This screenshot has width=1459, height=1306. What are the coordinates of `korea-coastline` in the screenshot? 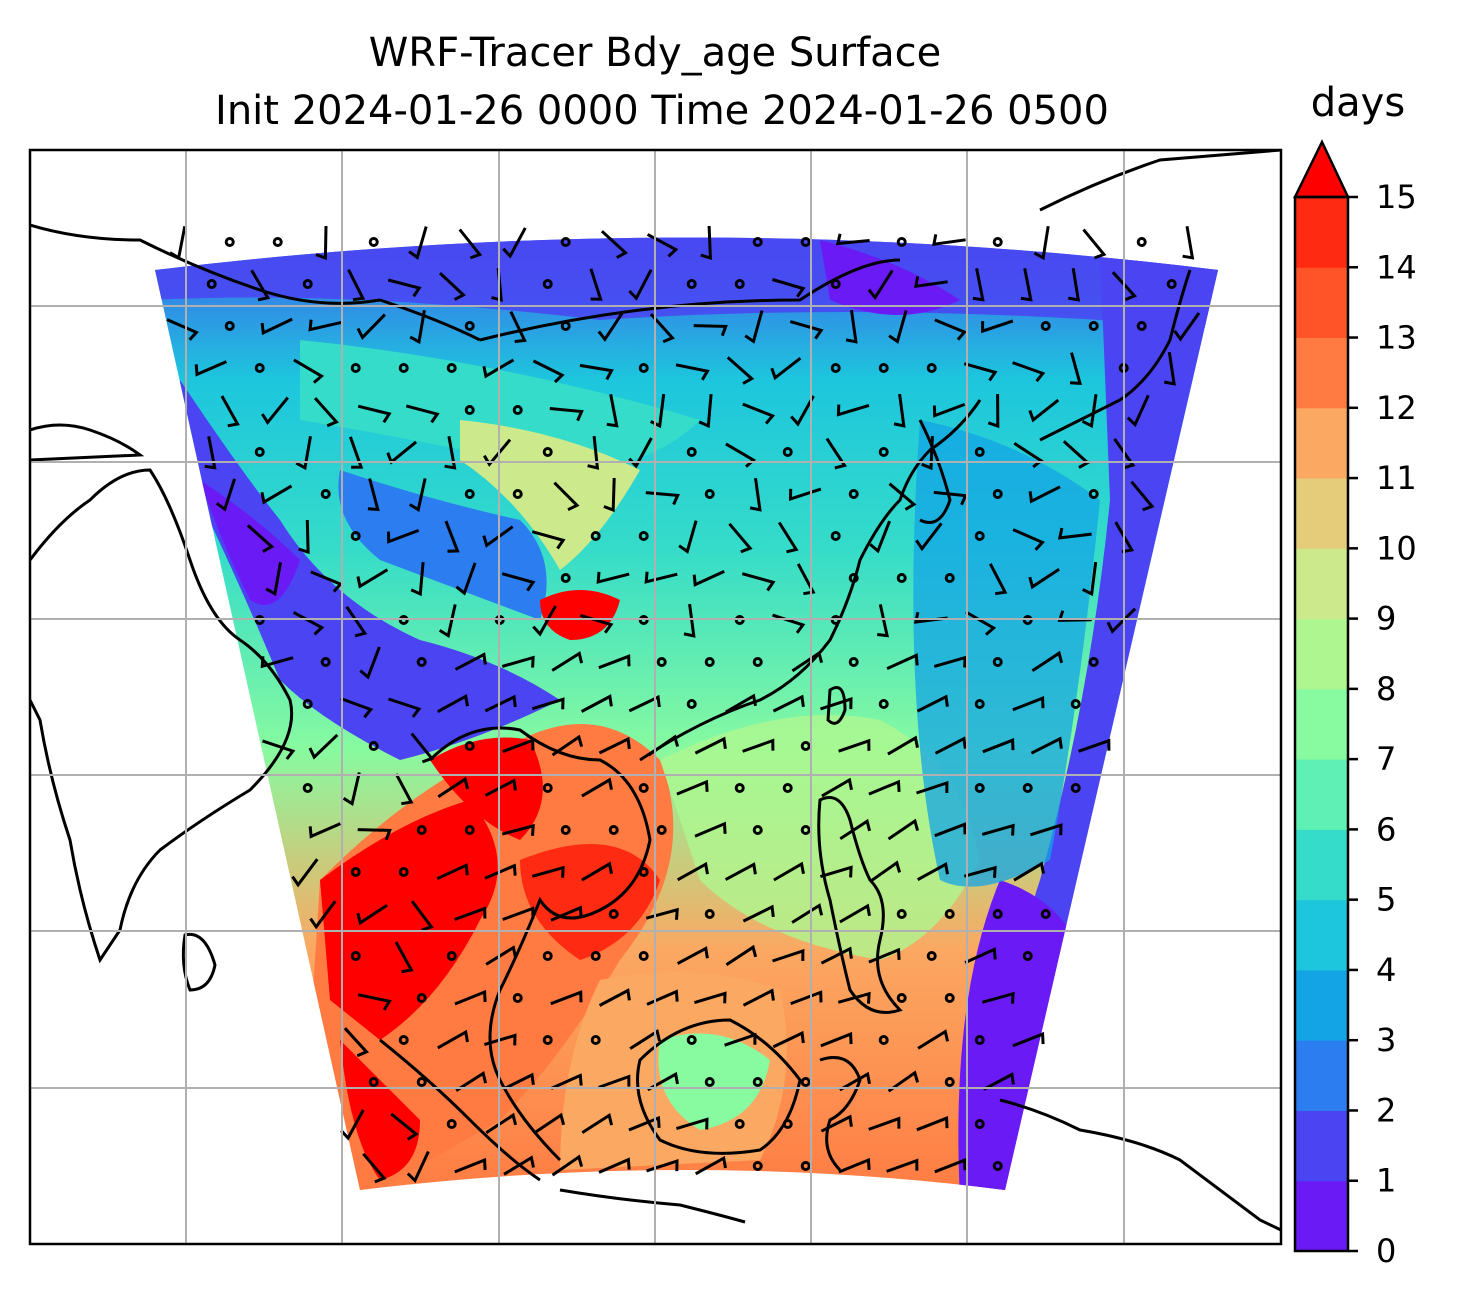 It's located at (935, 471).